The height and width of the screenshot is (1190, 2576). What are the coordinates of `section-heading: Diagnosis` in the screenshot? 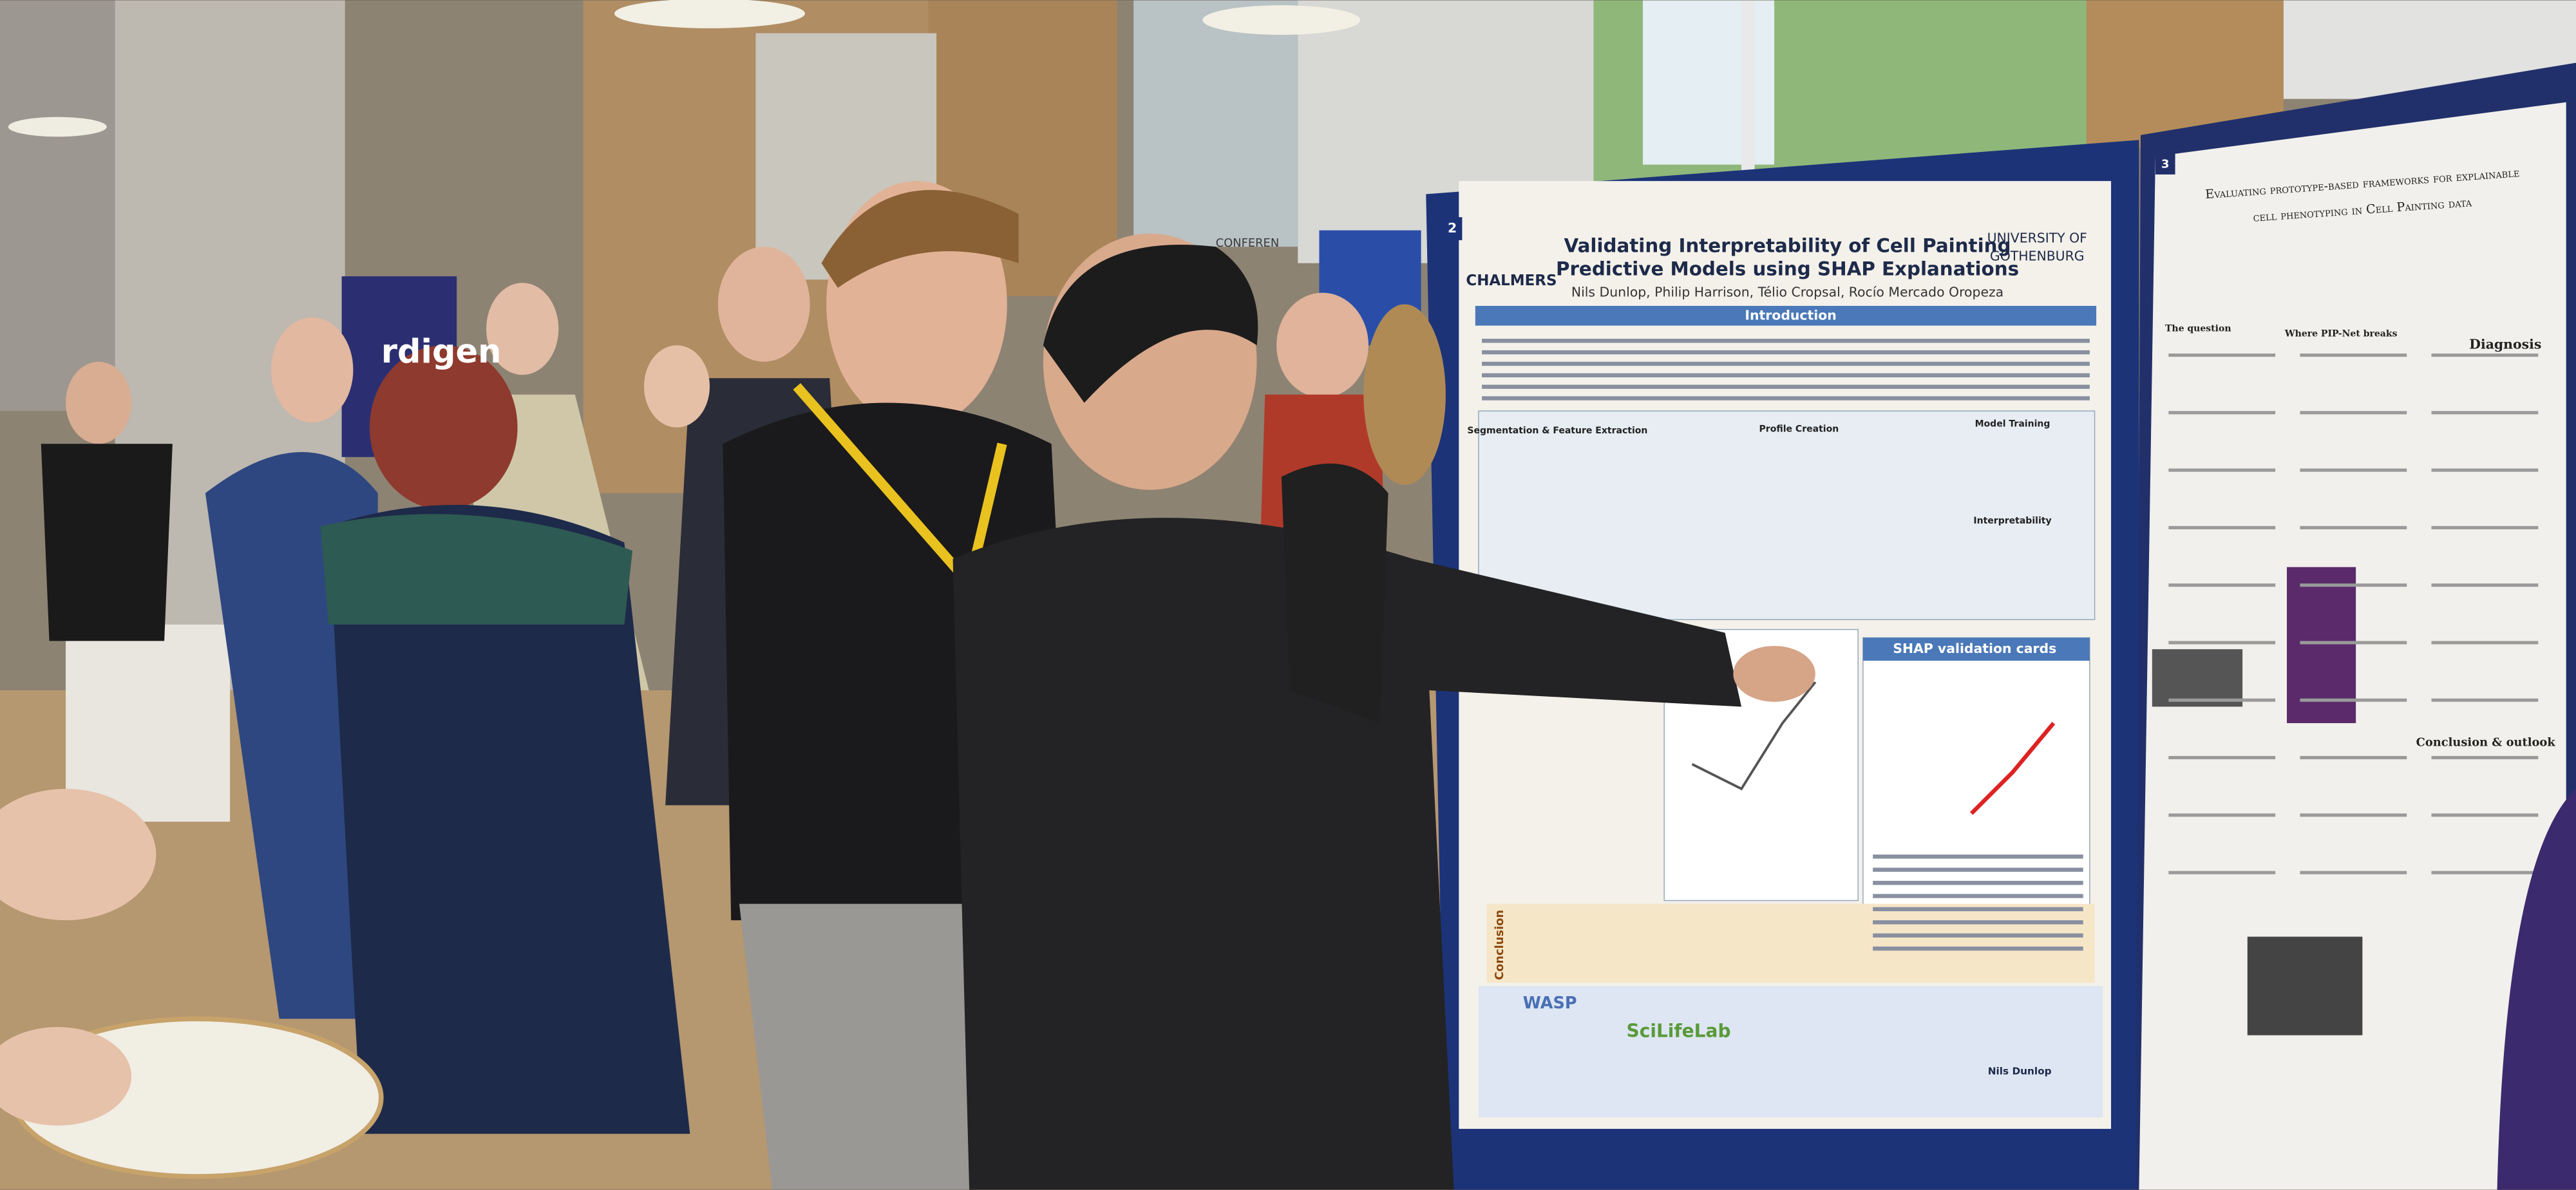 It's located at (2505, 344).